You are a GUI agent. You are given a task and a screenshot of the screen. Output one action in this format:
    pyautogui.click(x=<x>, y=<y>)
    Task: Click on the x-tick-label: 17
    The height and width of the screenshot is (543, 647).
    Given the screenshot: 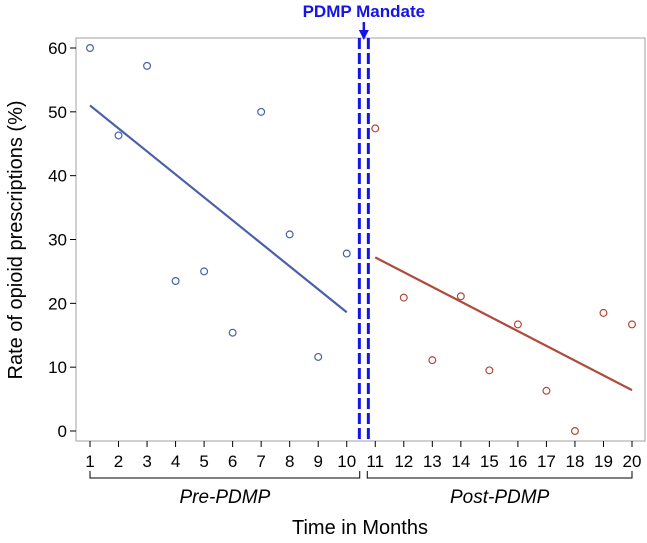 What is the action you would take?
    pyautogui.click(x=546, y=461)
    